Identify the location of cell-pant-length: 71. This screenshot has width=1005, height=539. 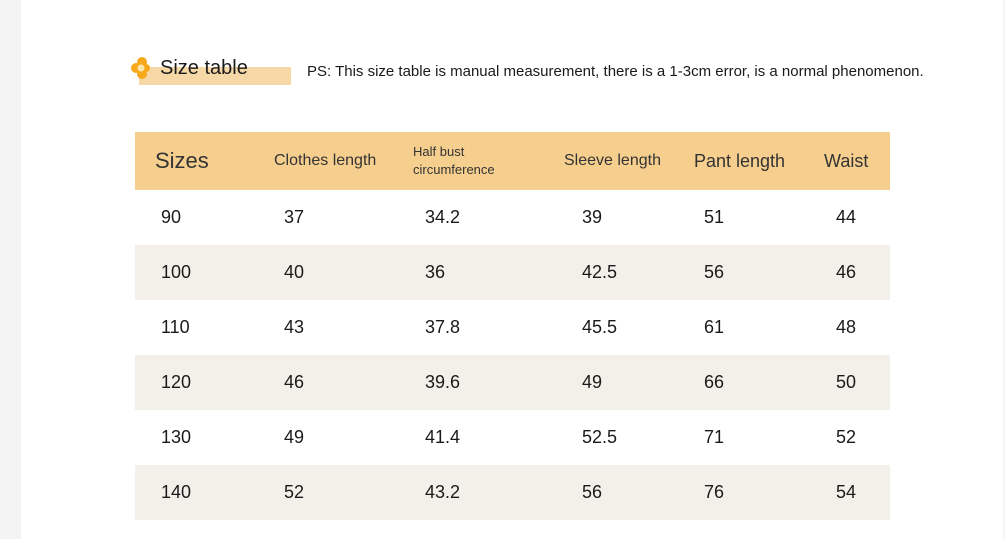
(714, 437).